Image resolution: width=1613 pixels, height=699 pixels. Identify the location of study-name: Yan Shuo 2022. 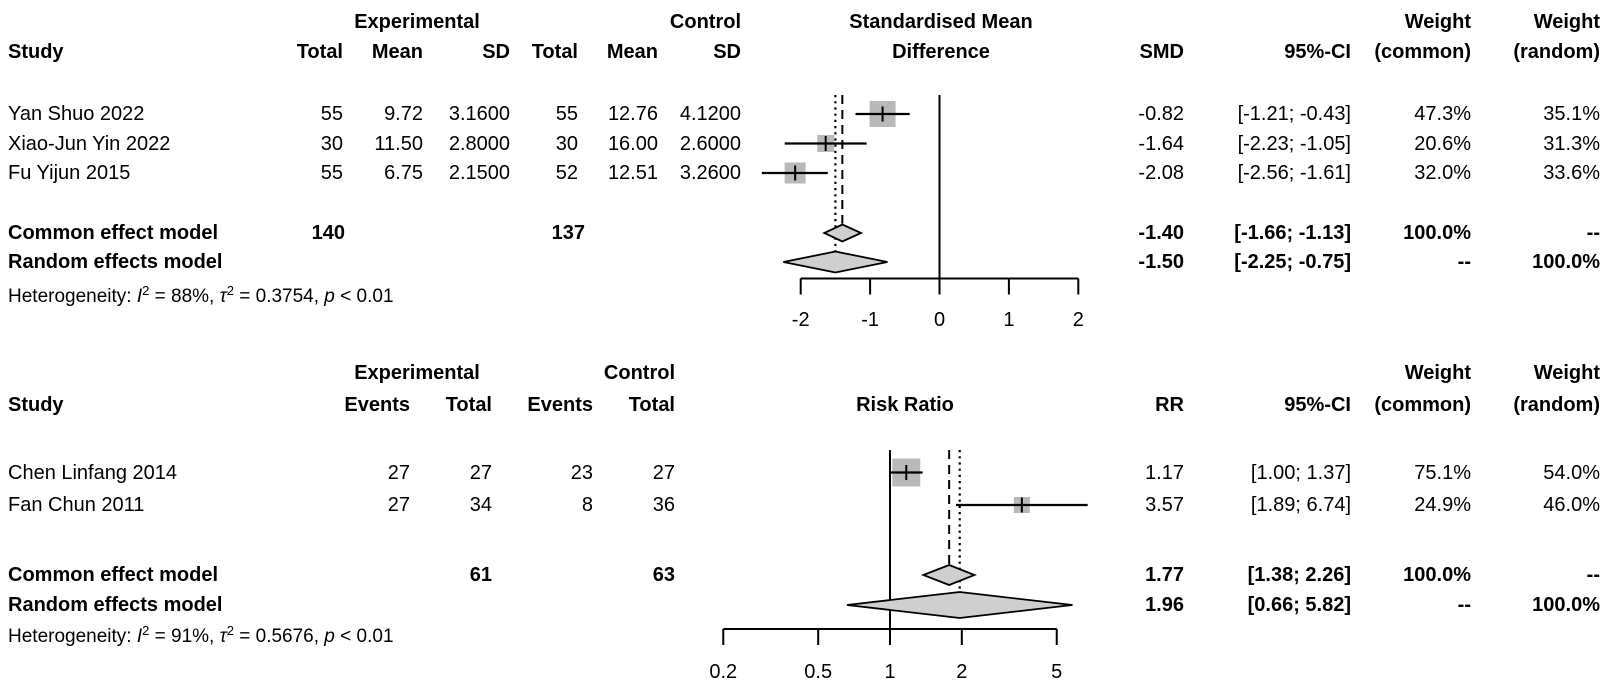
(76, 114).